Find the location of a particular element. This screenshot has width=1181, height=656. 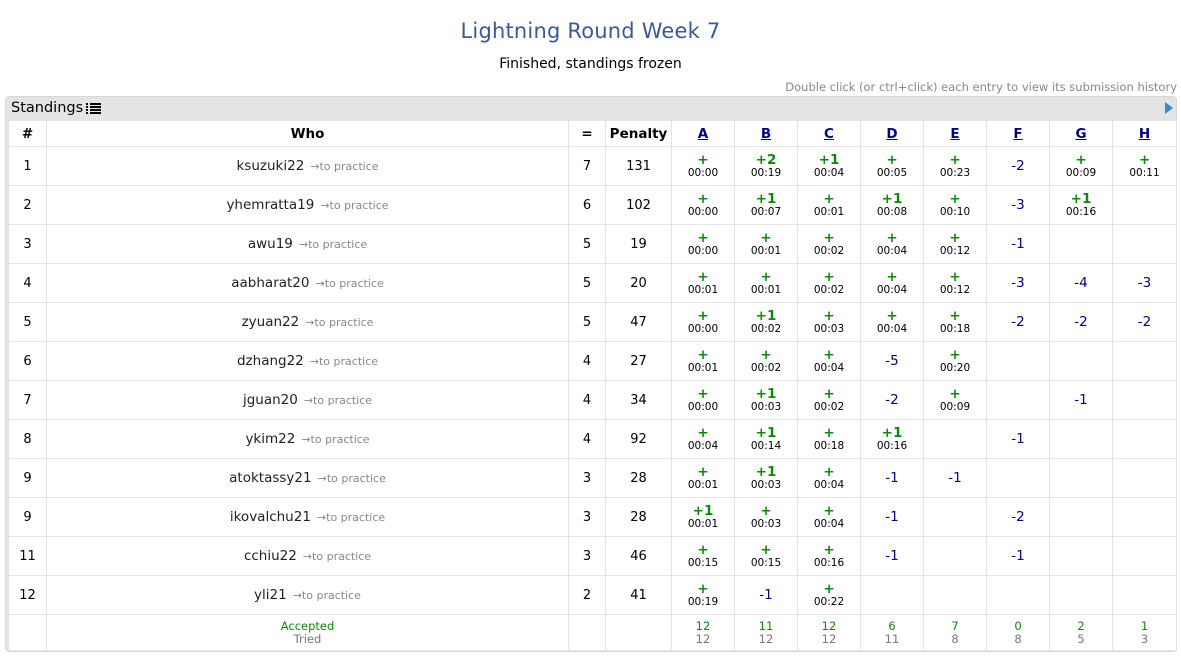

list-icon is located at coordinates (93, 109).